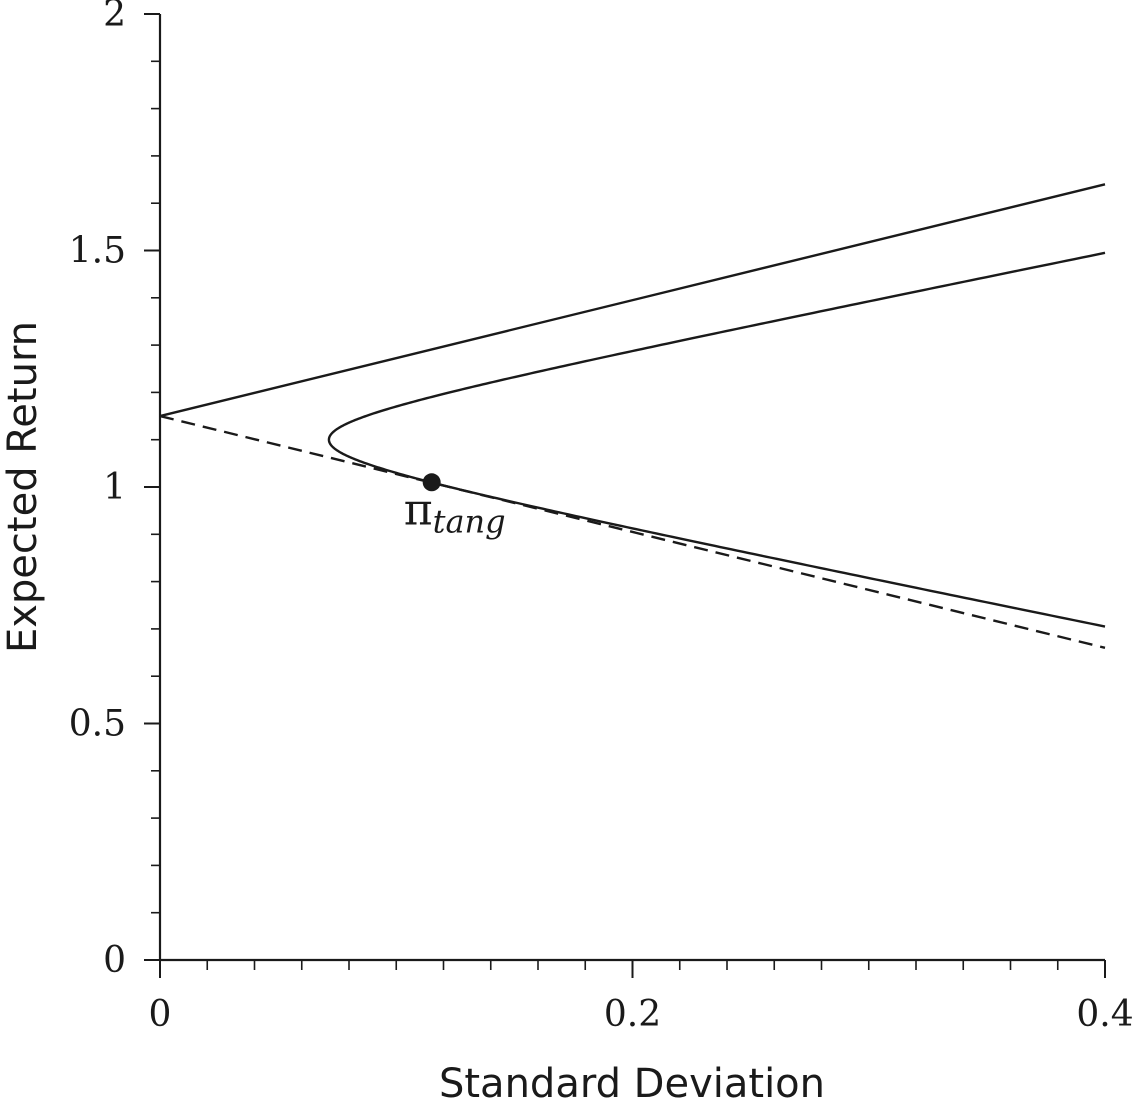  I want to click on tangency-point, so click(431, 482).